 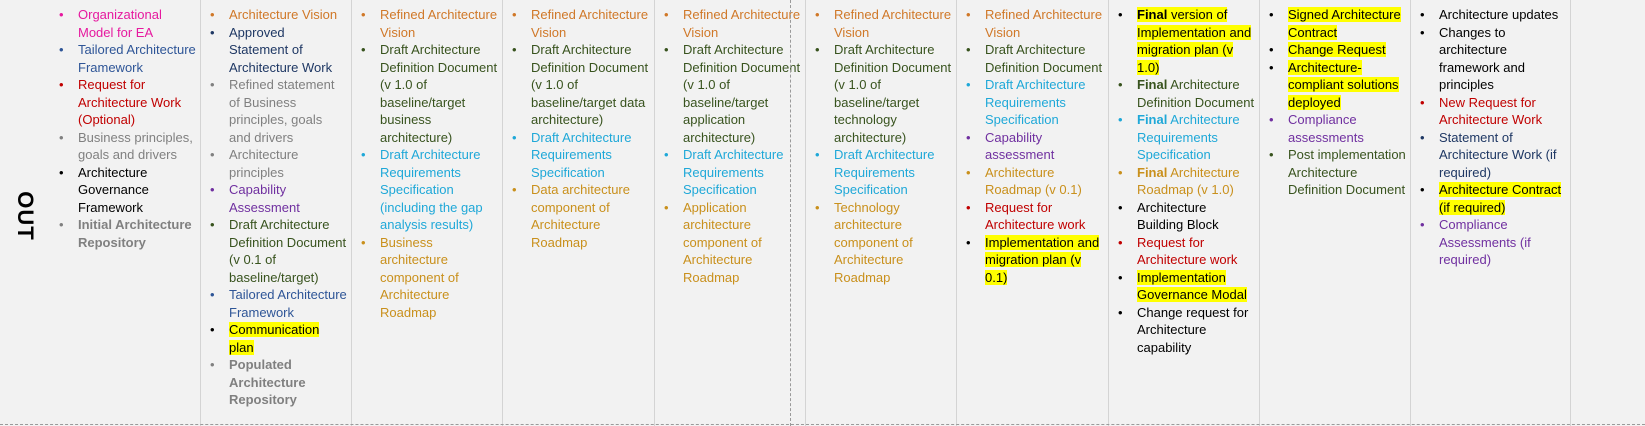 I want to click on deliverable-label: Architecture Roadmap (v 1.0), so click(x=1188, y=181).